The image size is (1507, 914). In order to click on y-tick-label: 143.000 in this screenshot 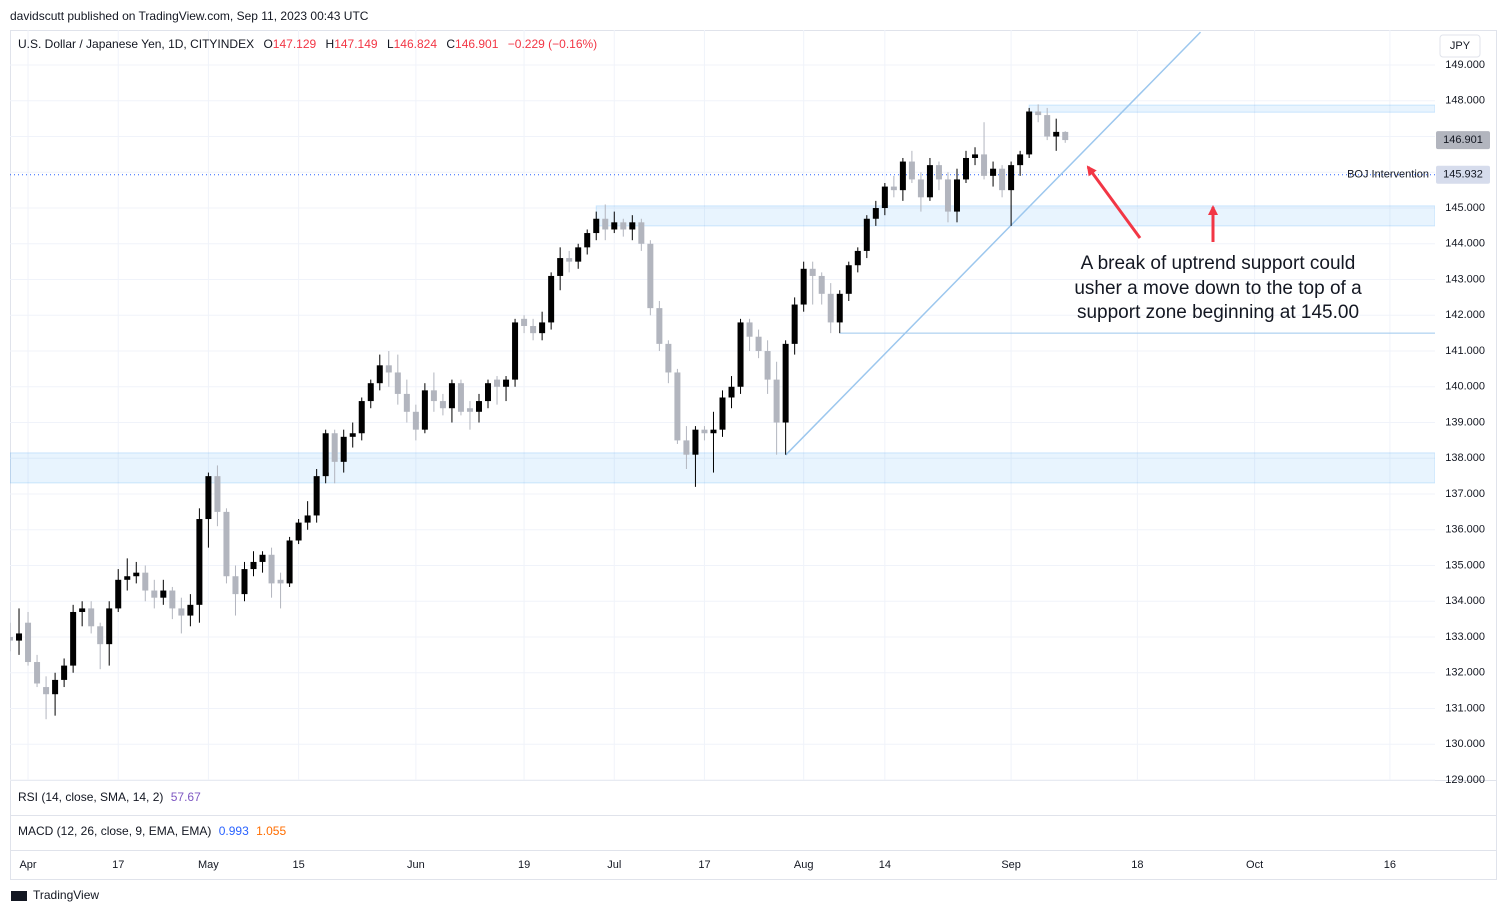, I will do `click(1465, 279)`.